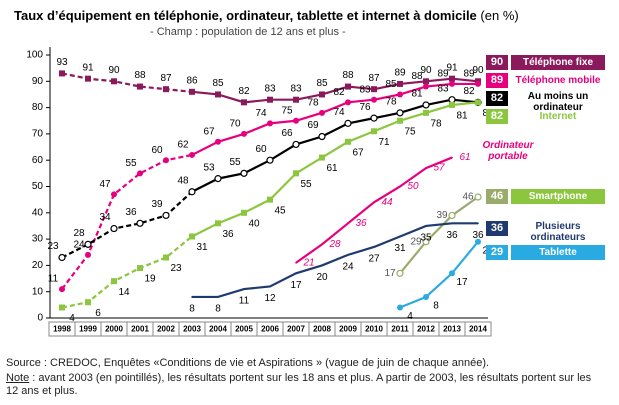 The height and width of the screenshot is (405, 619). Describe the element at coordinates (464, 157) in the screenshot. I see `data-label: 61` at that location.